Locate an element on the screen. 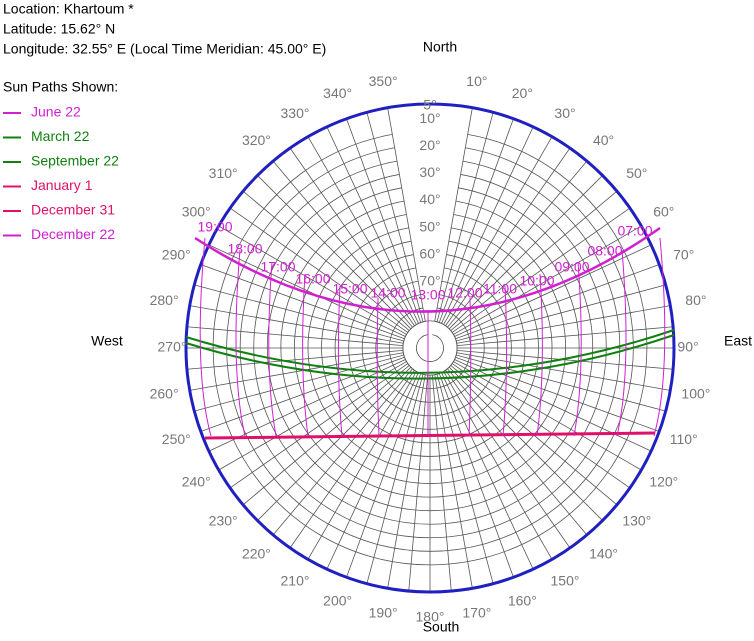  hour-label: 16:00 is located at coordinates (312, 279).